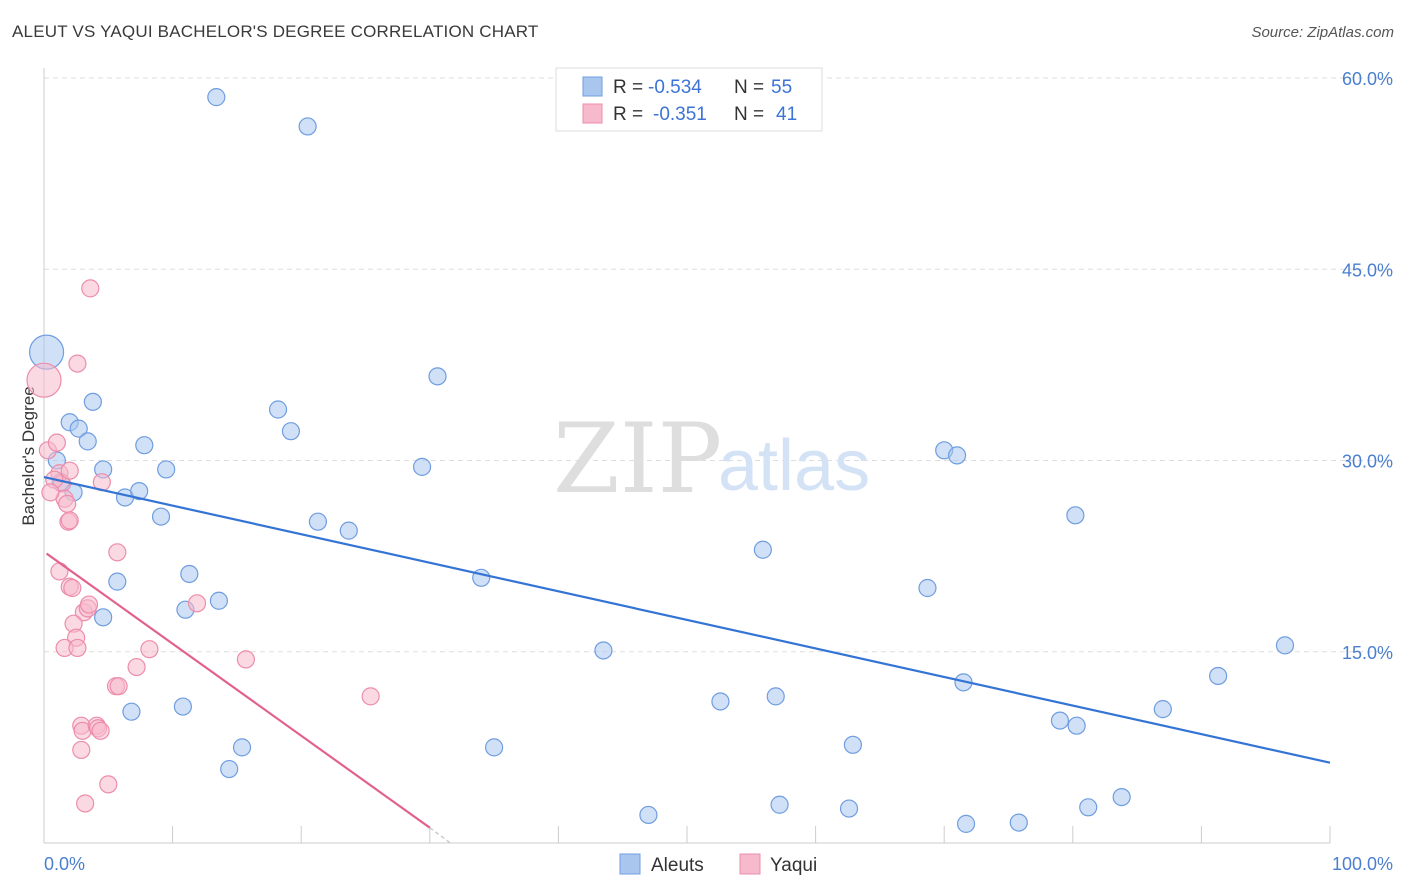 This screenshot has width=1406, height=892. Describe the element at coordinates (677, 865) in the screenshot. I see `series-legend-aleut-label: Aleuts` at that location.